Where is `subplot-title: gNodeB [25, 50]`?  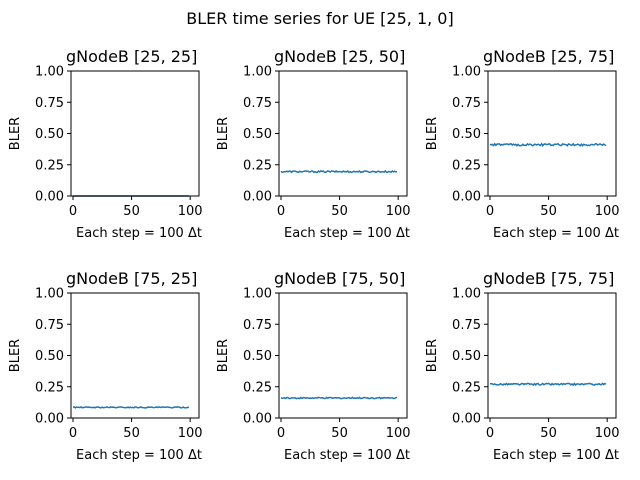
subplot-title: gNodeB [25, 50] is located at coordinates (339, 56).